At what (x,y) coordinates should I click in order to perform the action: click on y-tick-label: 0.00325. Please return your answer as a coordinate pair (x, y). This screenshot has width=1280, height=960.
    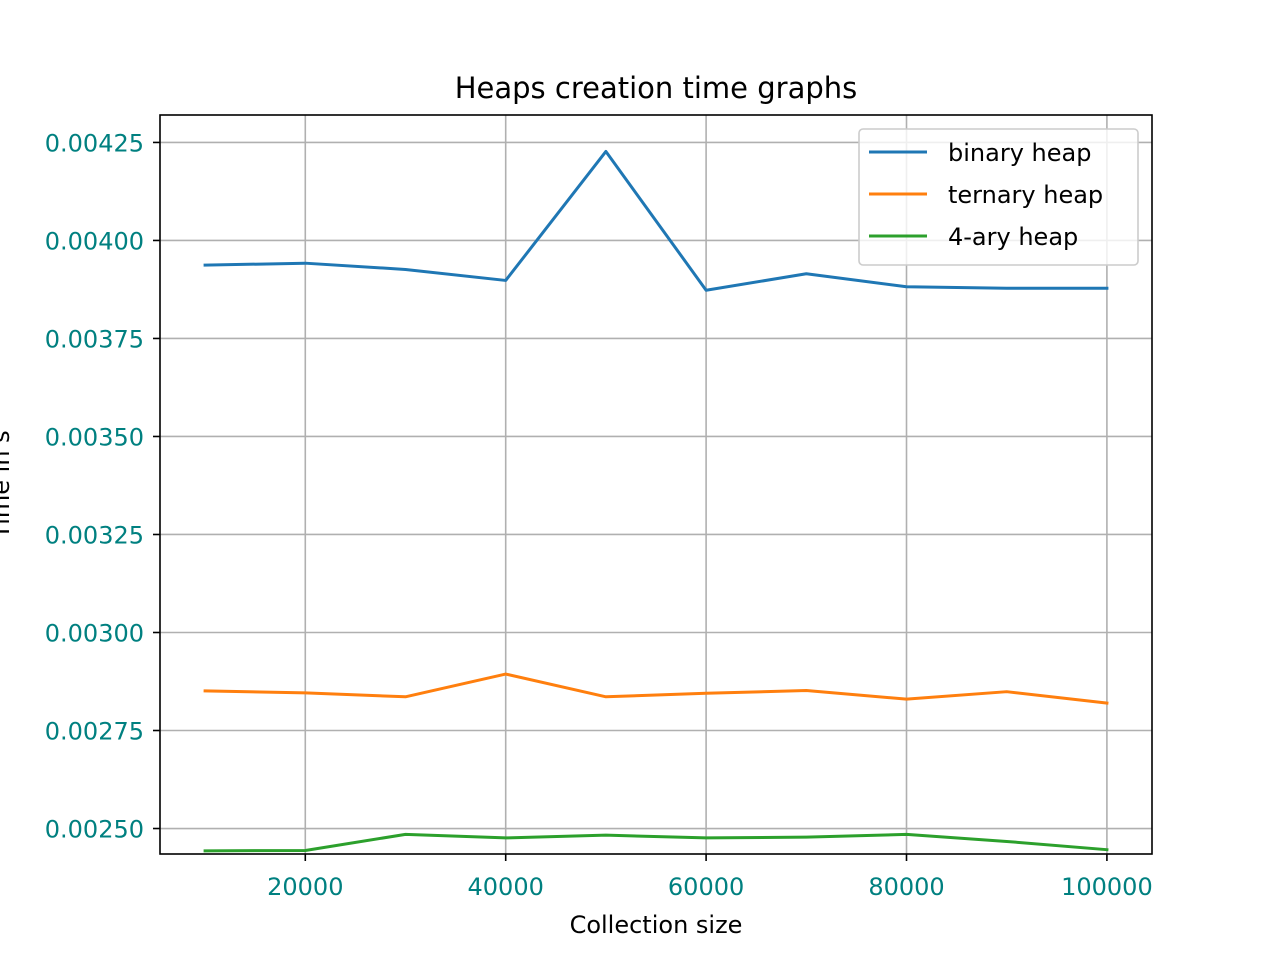
    Looking at the image, I should click on (94, 535).